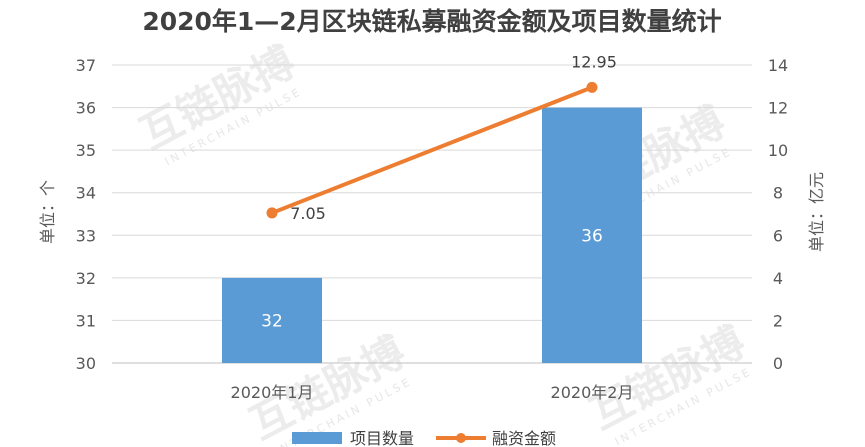 The height and width of the screenshot is (447, 865). Describe the element at coordinates (524, 438) in the screenshot. I see `legend-label: 融资金额` at that location.